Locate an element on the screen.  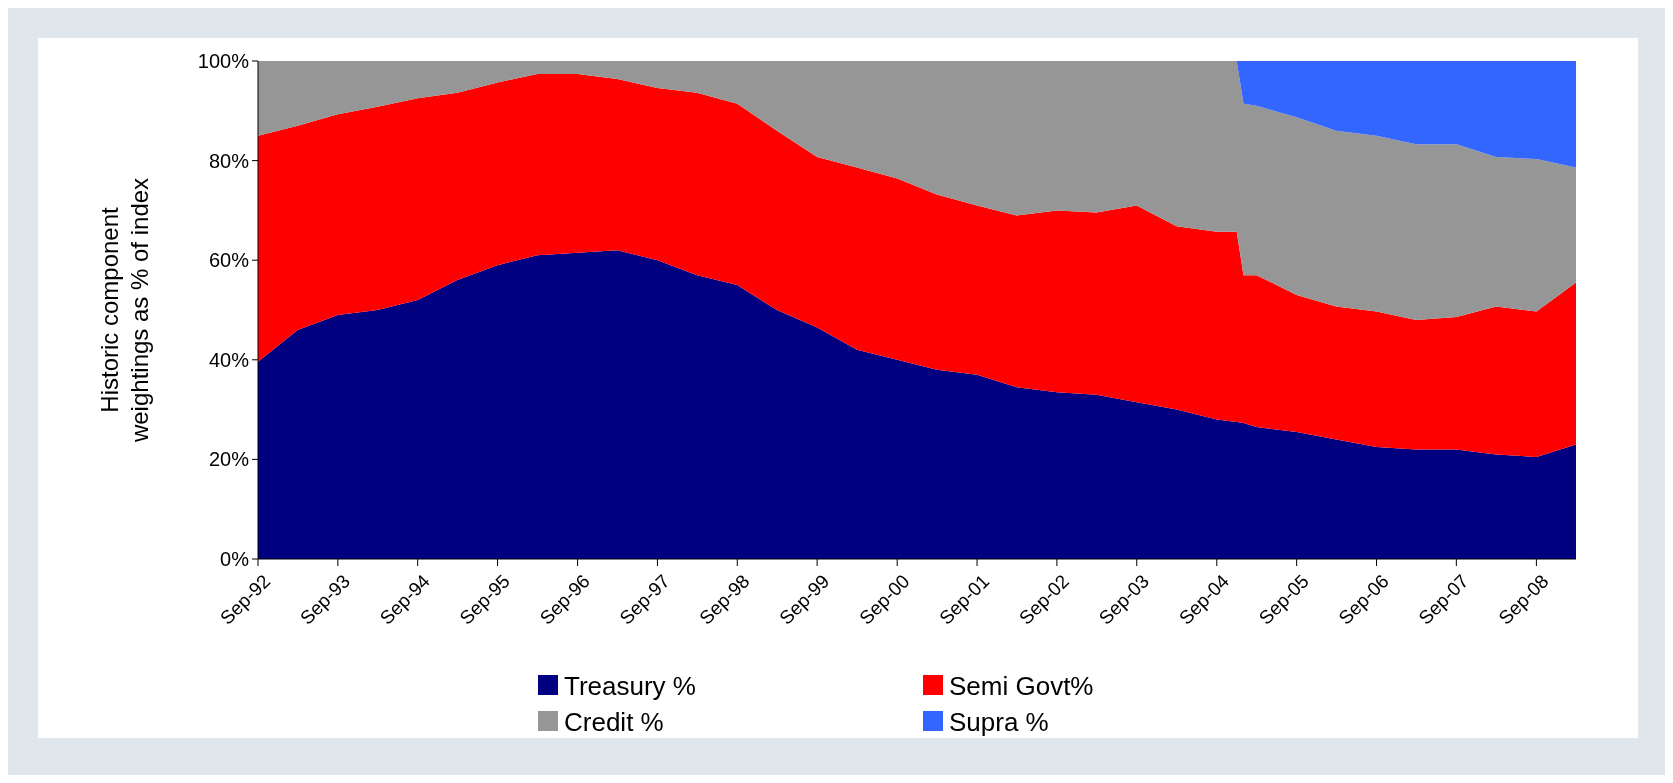
y-tick-label: 60% is located at coordinates (229, 260).